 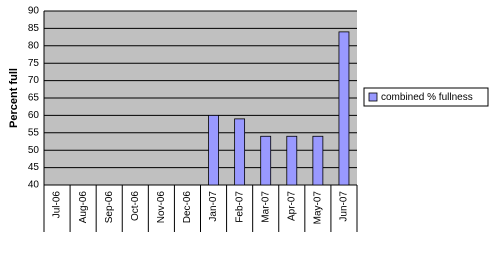 I want to click on x-tick-label: Jun-07, so click(x=344, y=206).